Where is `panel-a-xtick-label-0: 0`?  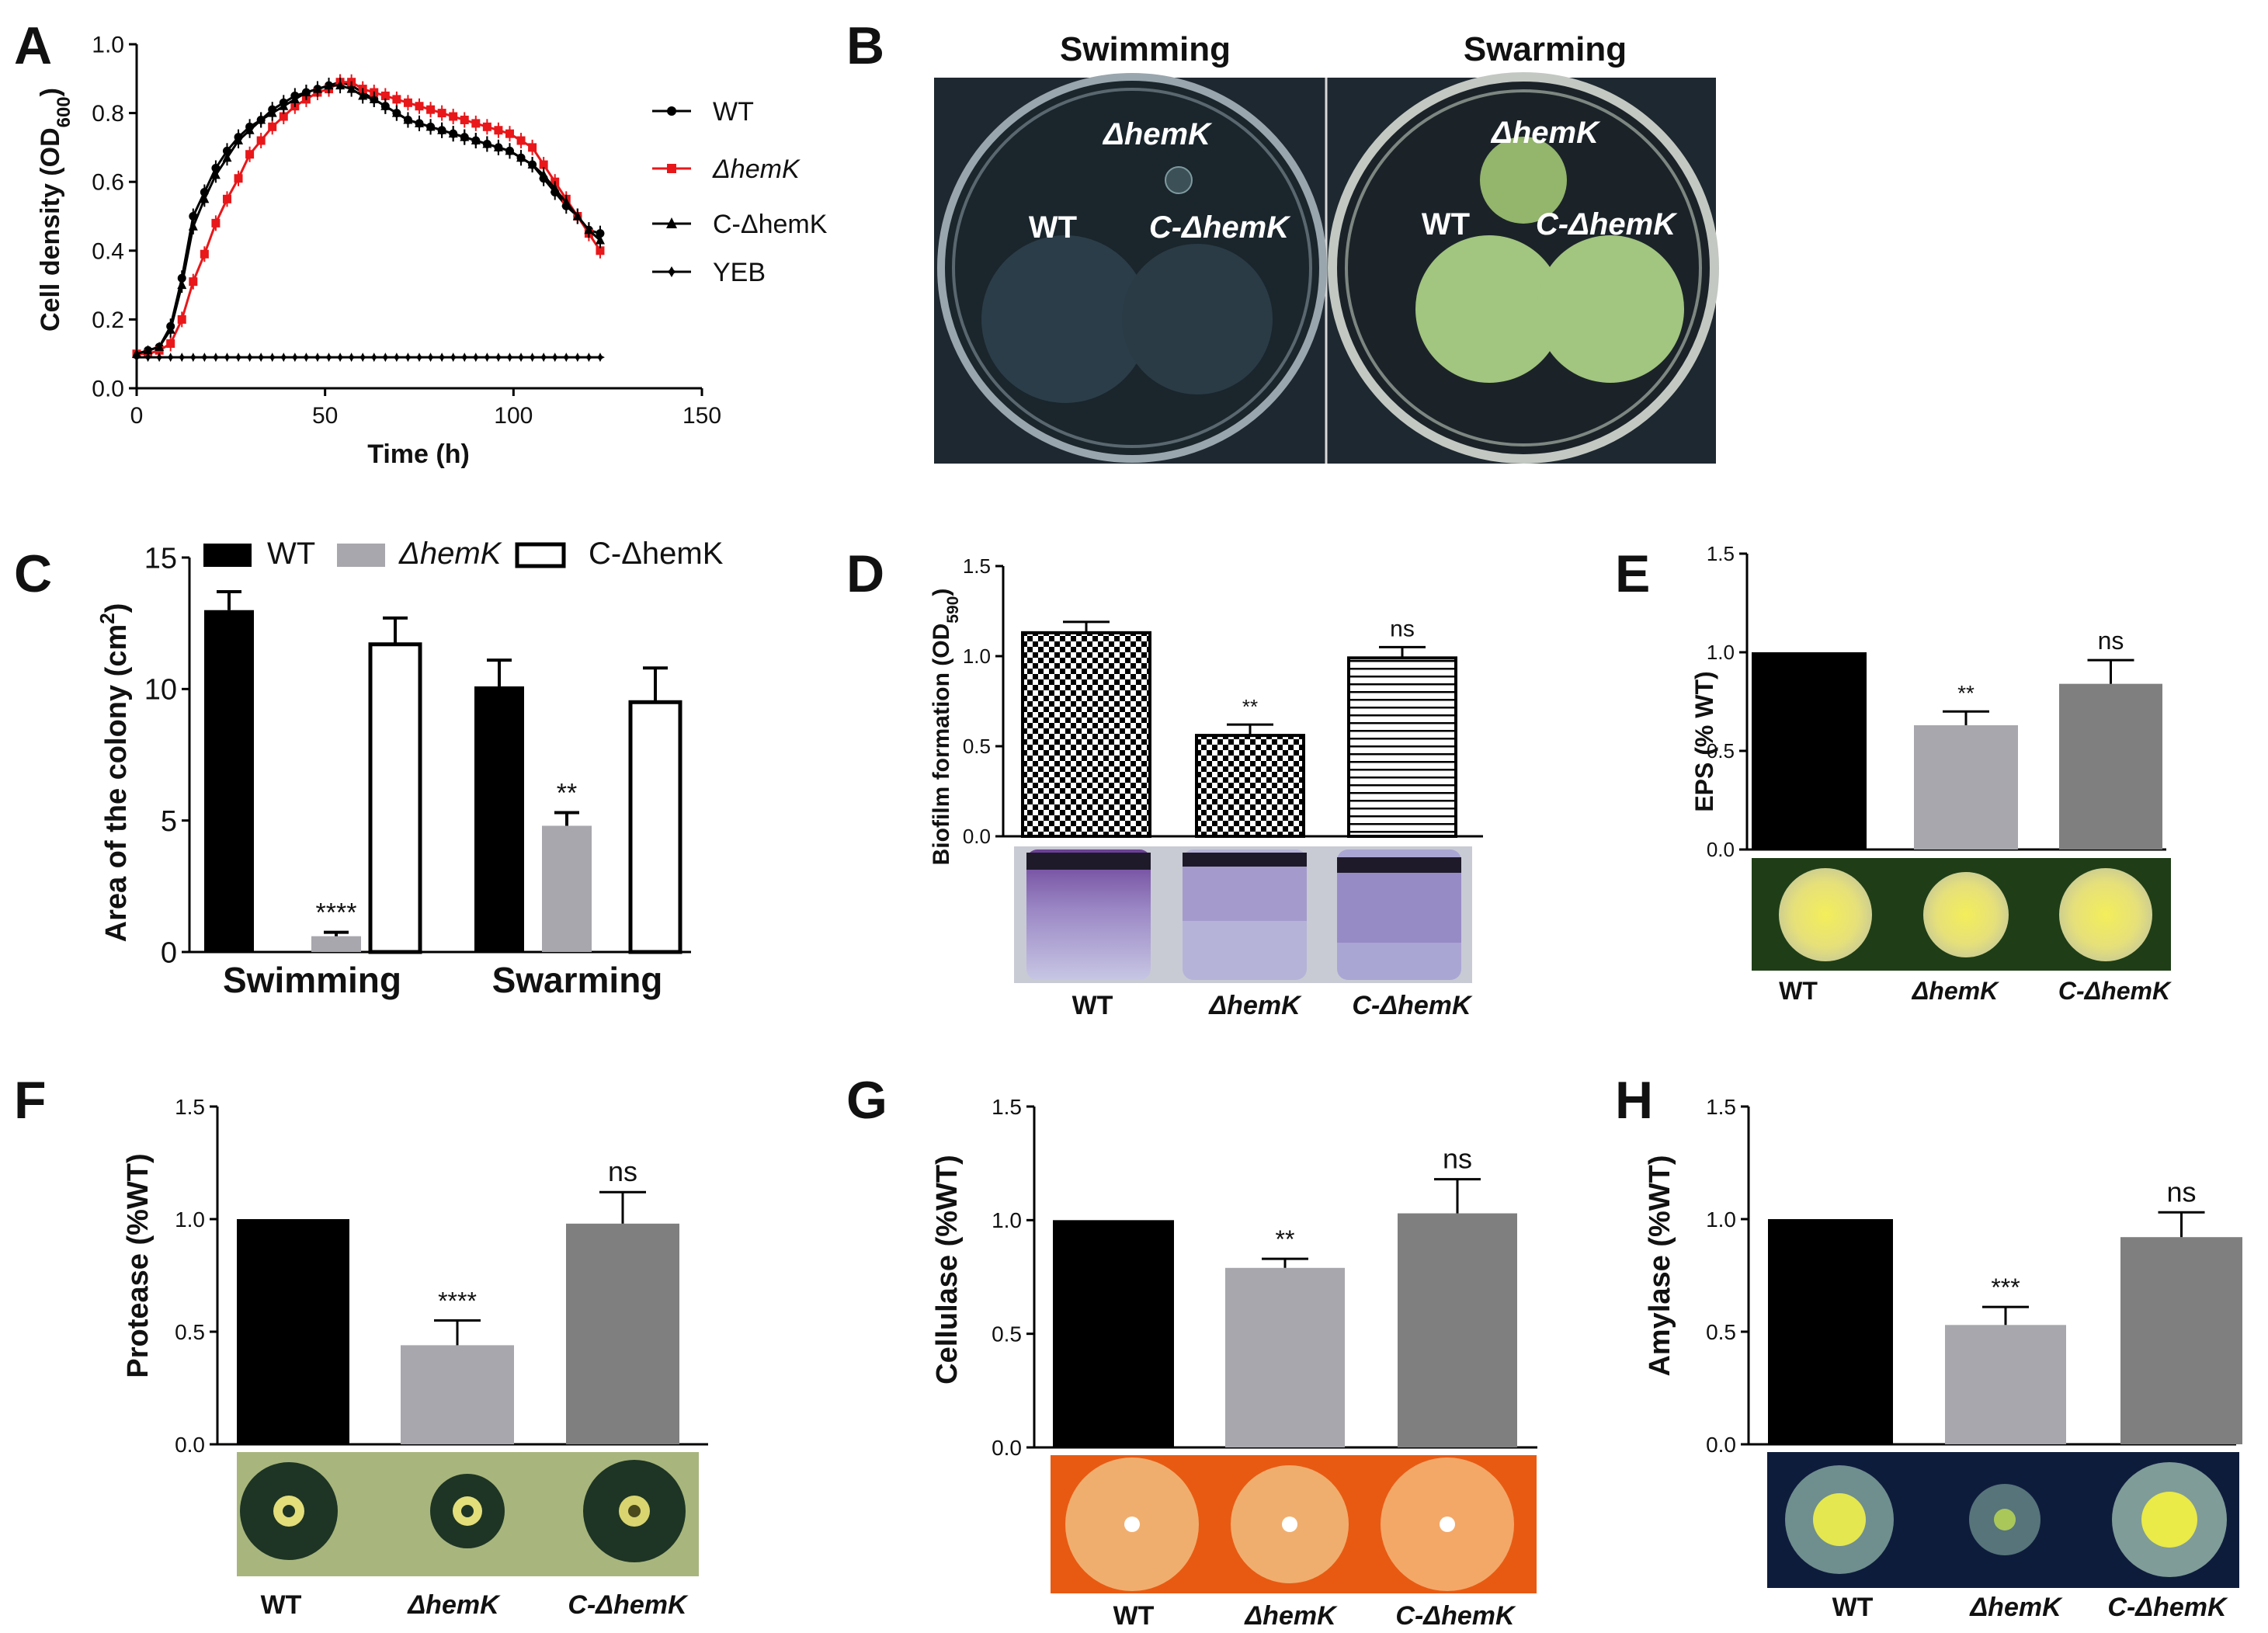 panel-a-xtick-label-0: 0 is located at coordinates (137, 416).